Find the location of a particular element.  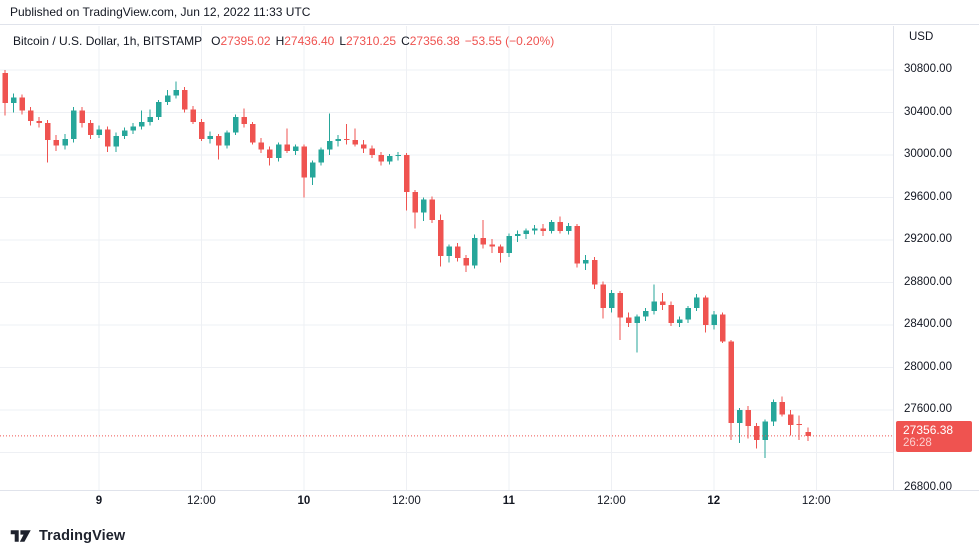

price-tick-label: 29600.00 is located at coordinates (928, 196).